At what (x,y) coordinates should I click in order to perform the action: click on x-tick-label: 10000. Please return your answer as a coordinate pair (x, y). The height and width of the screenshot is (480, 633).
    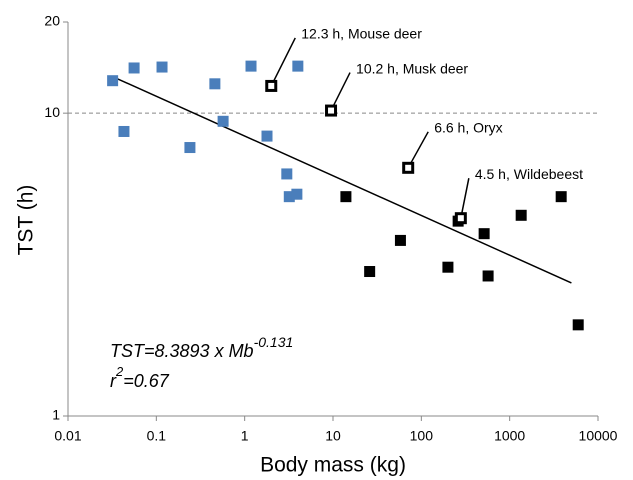
    Looking at the image, I should click on (598, 436).